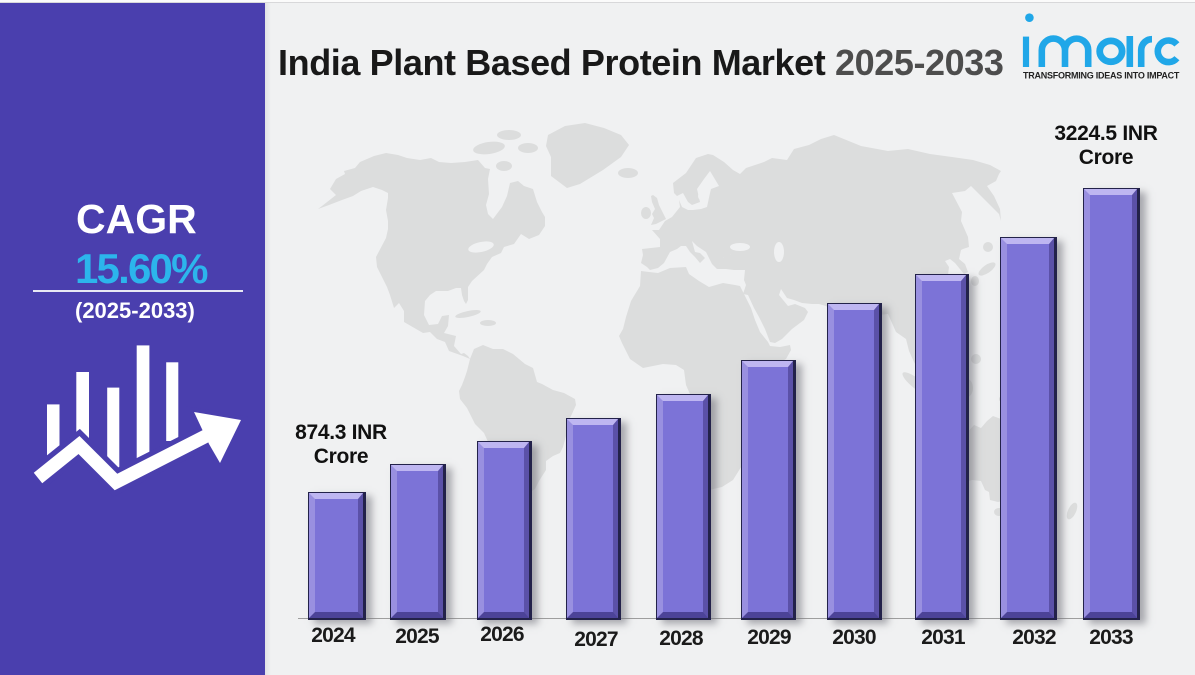 The width and height of the screenshot is (1195, 675). Describe the element at coordinates (1101, 75) in the screenshot. I see `svg-text: TRANSFORMING IDEAS INTO IMPACT` at that location.